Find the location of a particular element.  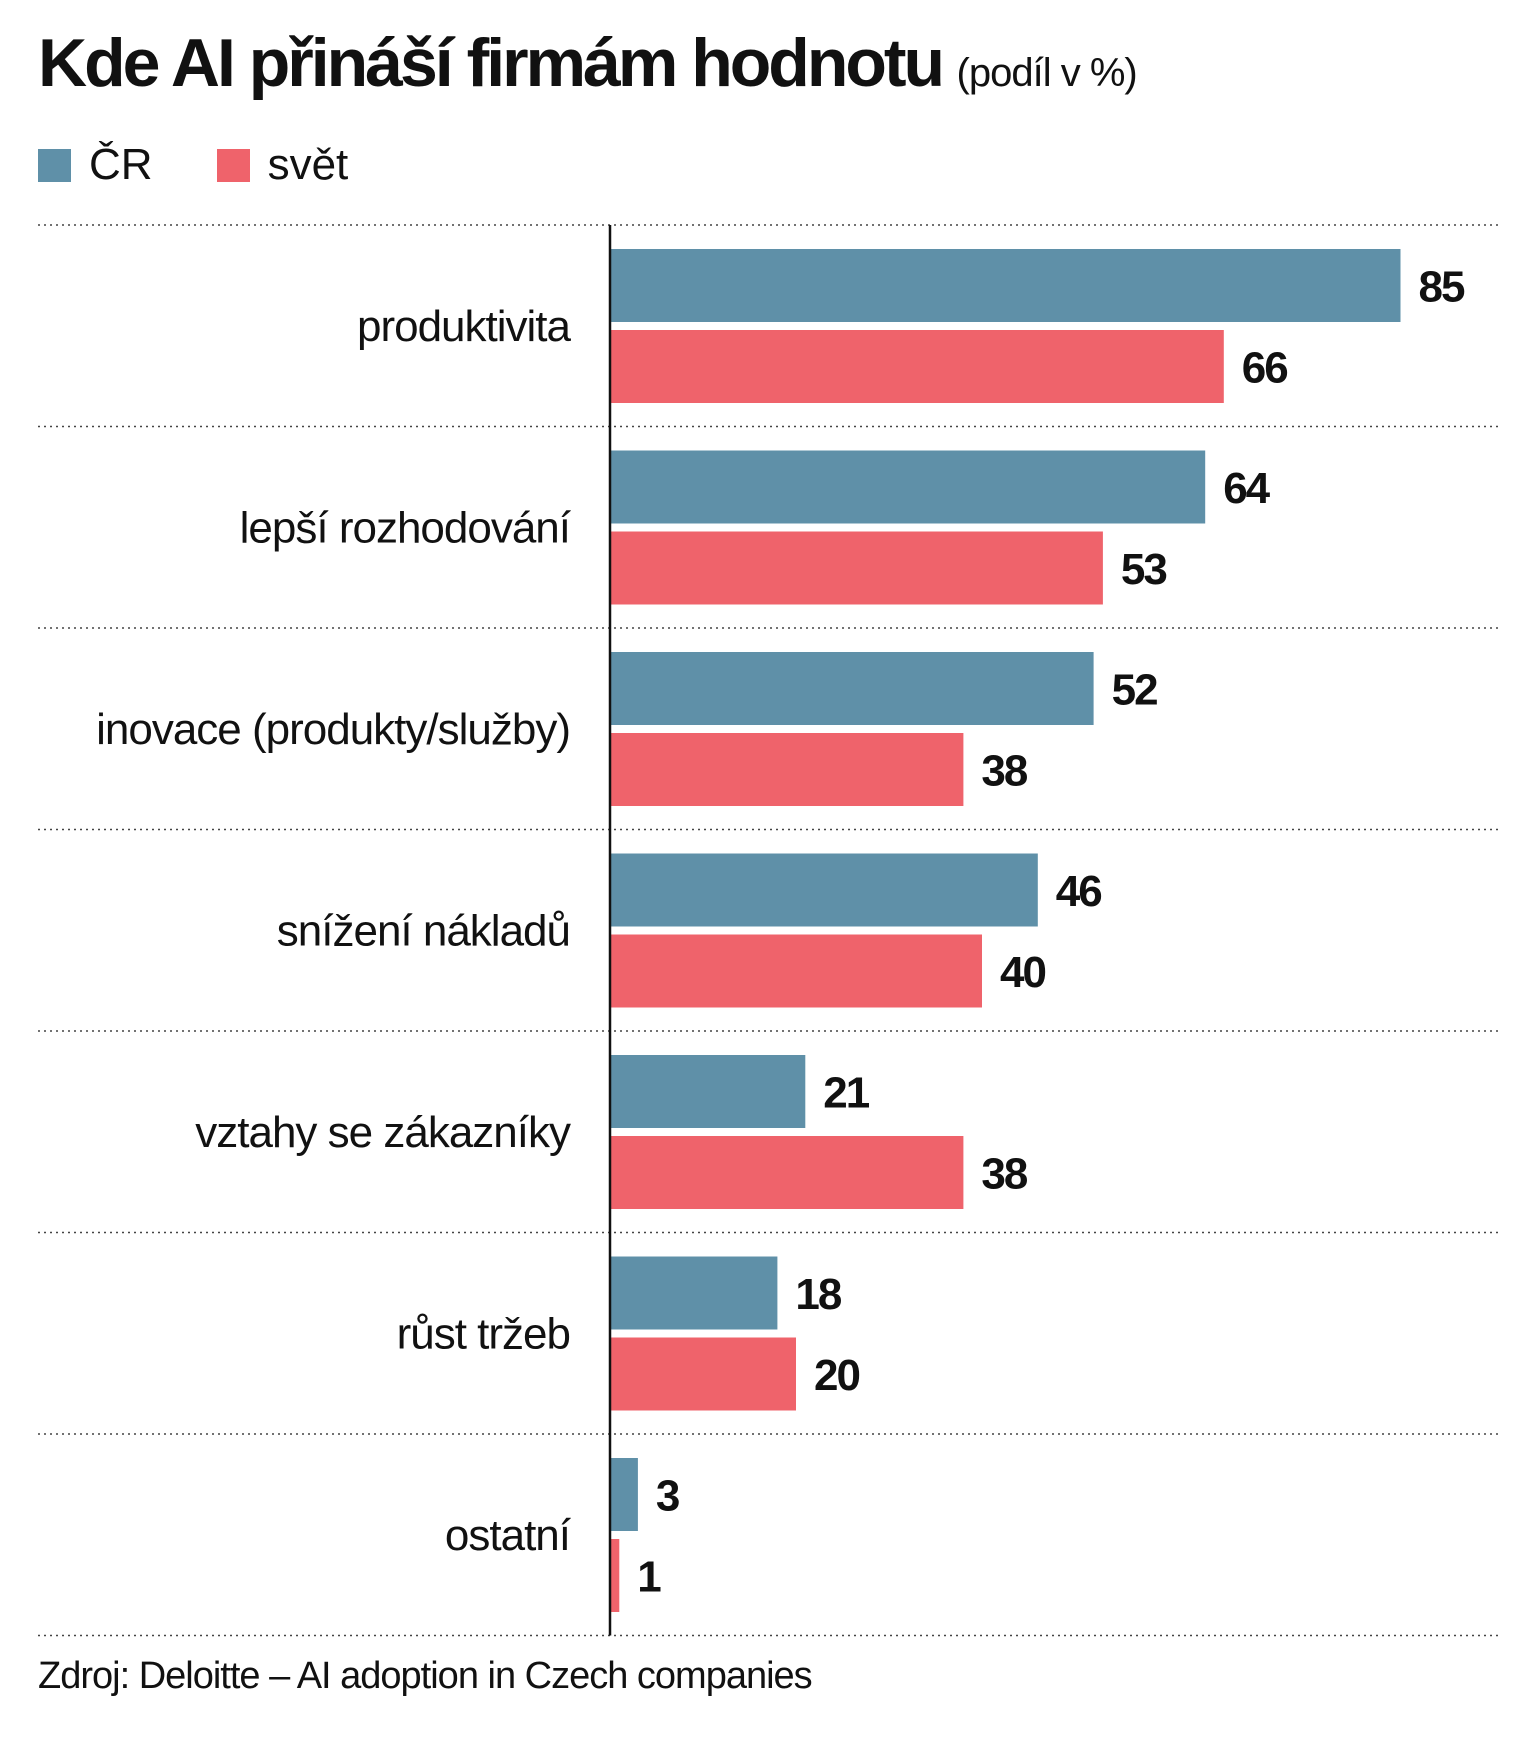

legend-label-cr: ČR is located at coordinates (121, 164).